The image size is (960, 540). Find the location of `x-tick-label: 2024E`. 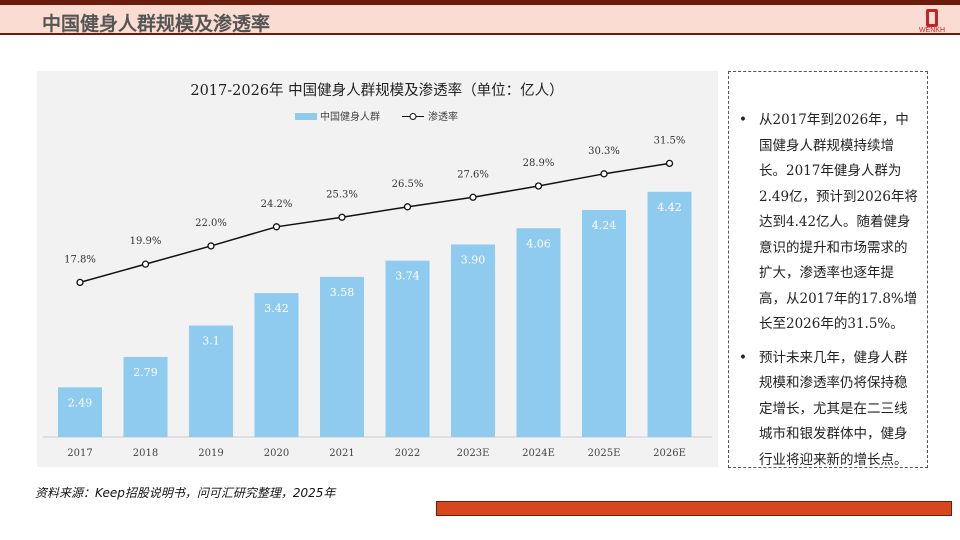

x-tick-label: 2024E is located at coordinates (538, 453).